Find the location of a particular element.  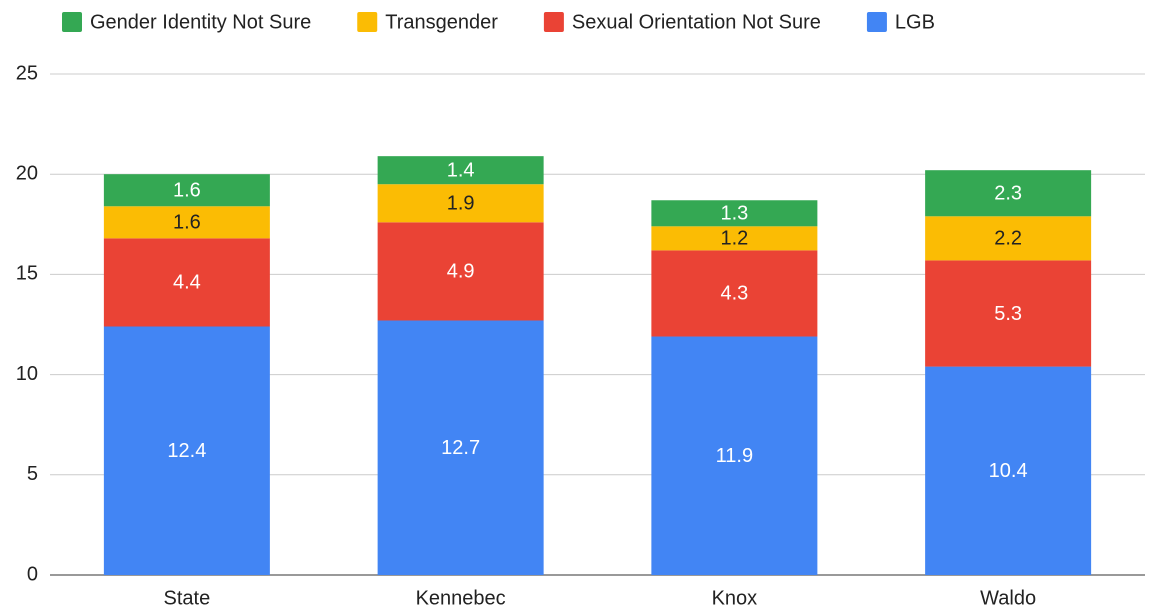

y-tick-label: 0 is located at coordinates (32, 574).